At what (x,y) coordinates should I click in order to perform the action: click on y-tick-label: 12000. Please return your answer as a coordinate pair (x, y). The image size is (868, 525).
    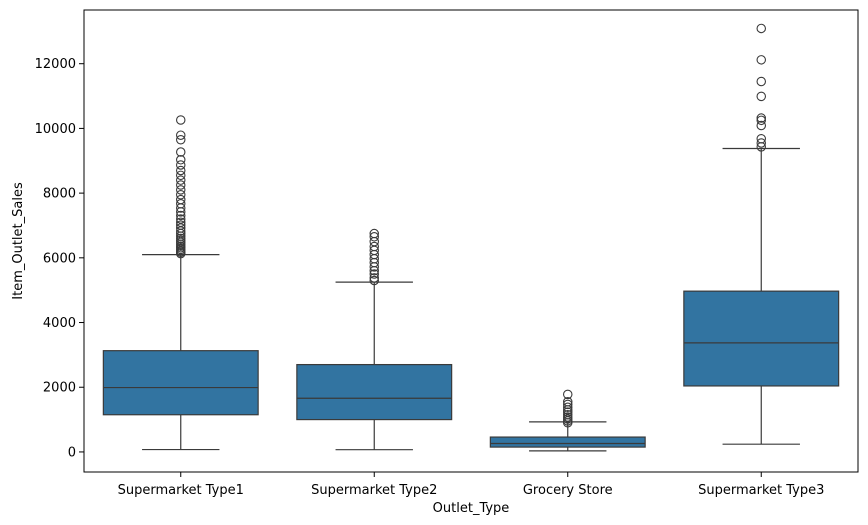
    Looking at the image, I should click on (55, 64).